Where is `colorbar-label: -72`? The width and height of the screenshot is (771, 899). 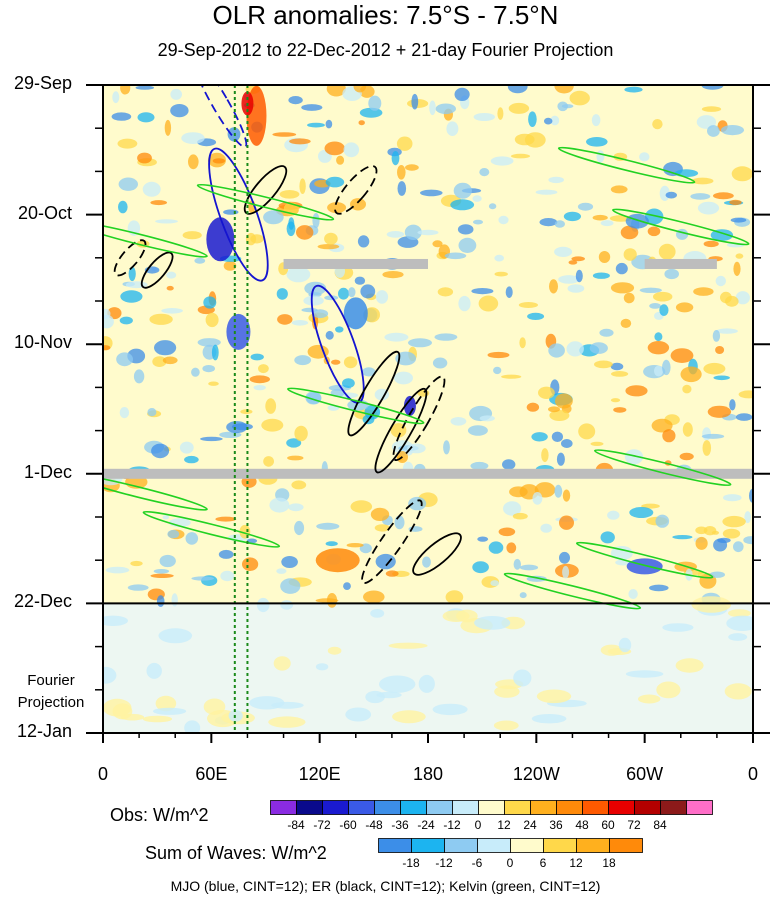
colorbar-label: -72 is located at coordinates (322, 825).